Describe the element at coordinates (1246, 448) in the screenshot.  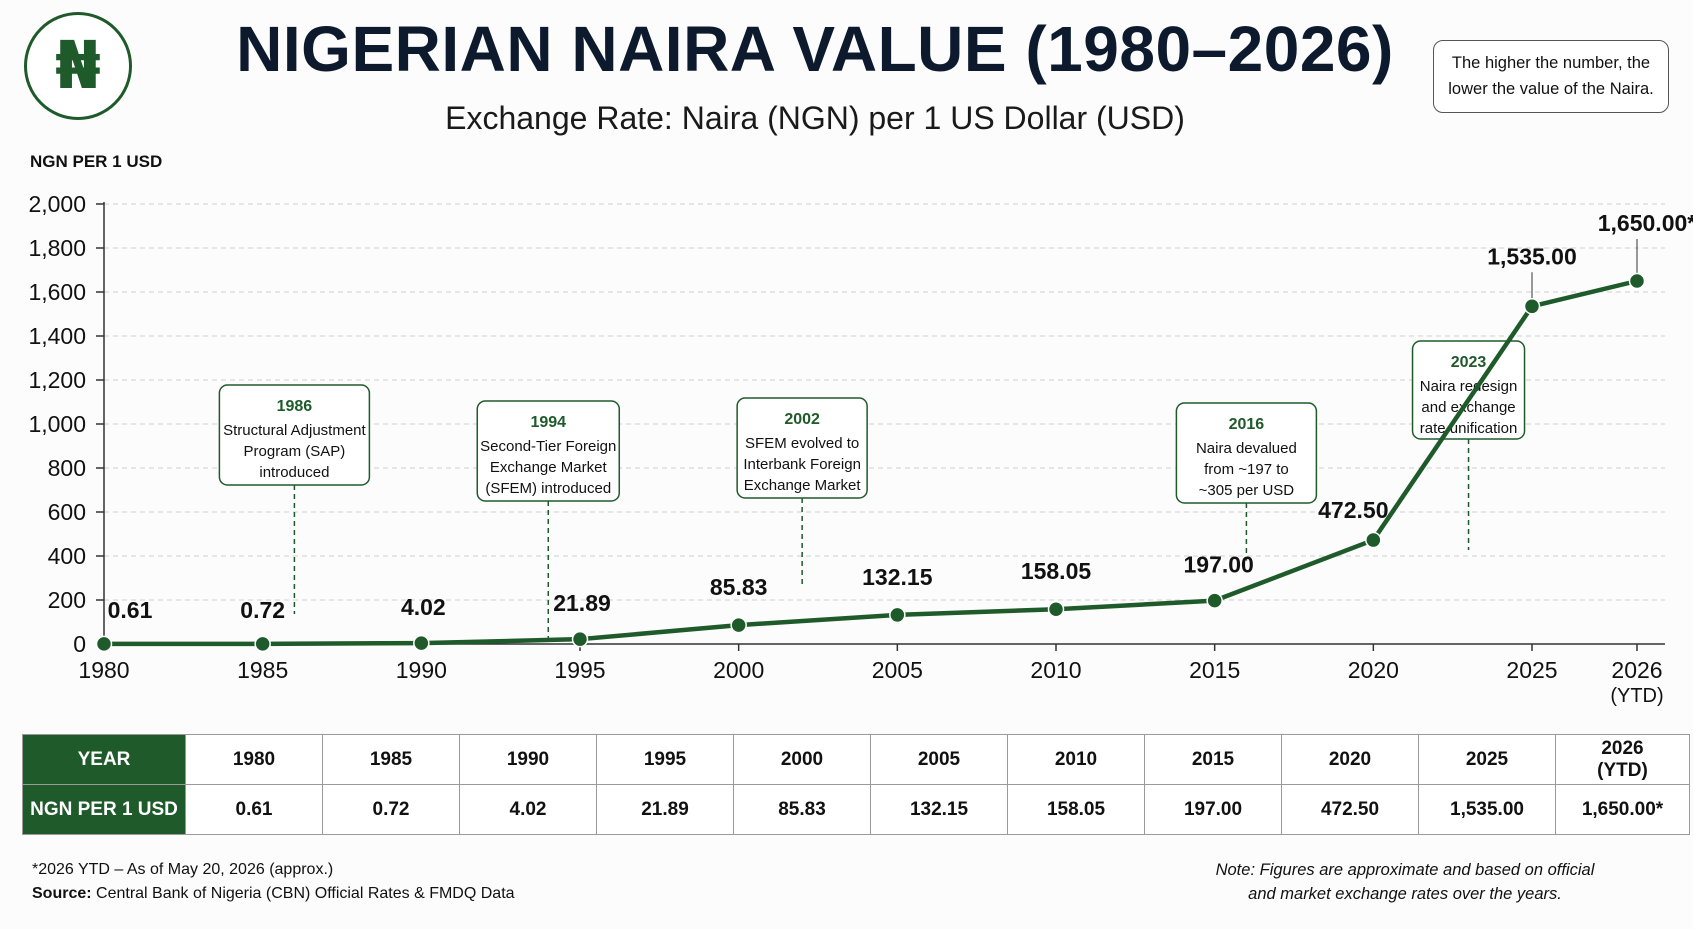
I see `annotation-text: Naira devalued` at that location.